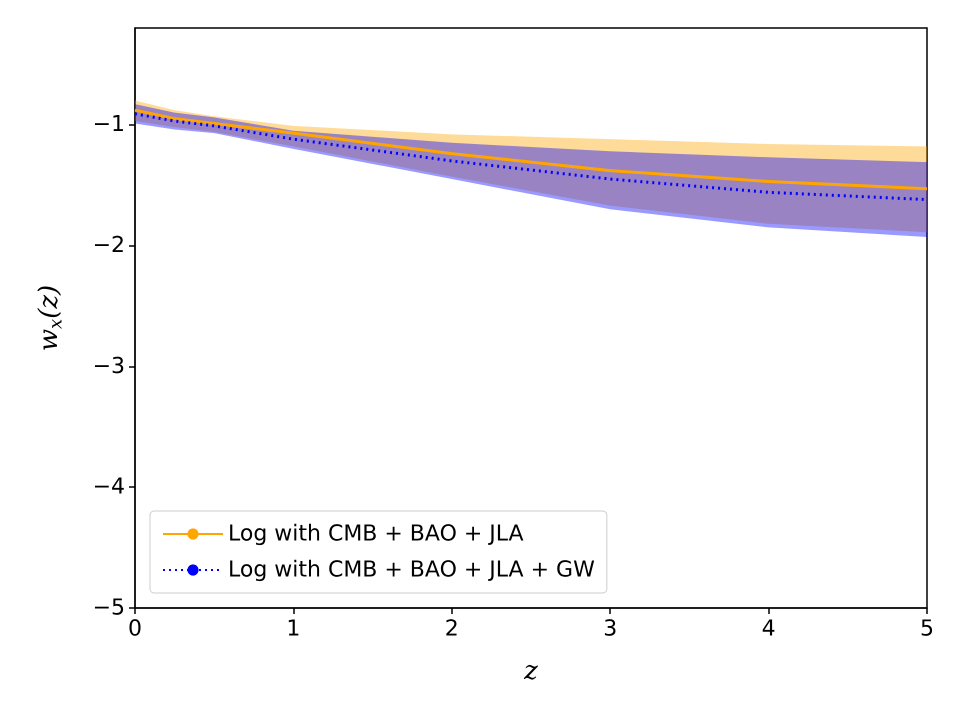  I want to click on line-series, so click(531, 149).